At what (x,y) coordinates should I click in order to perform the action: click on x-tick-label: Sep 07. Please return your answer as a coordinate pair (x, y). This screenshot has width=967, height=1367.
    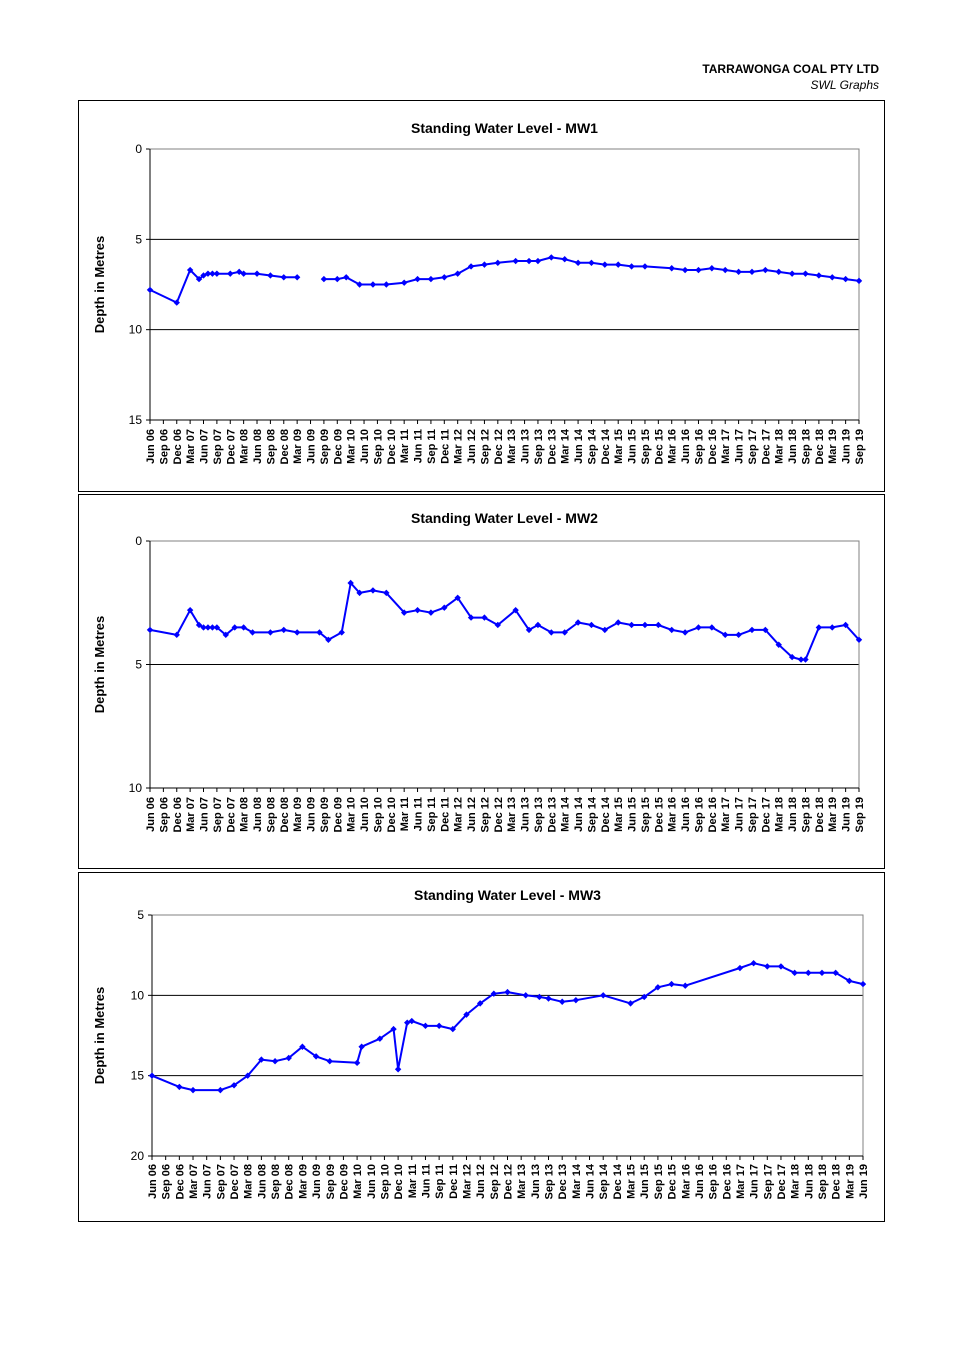
    Looking at the image, I should click on (218, 446).